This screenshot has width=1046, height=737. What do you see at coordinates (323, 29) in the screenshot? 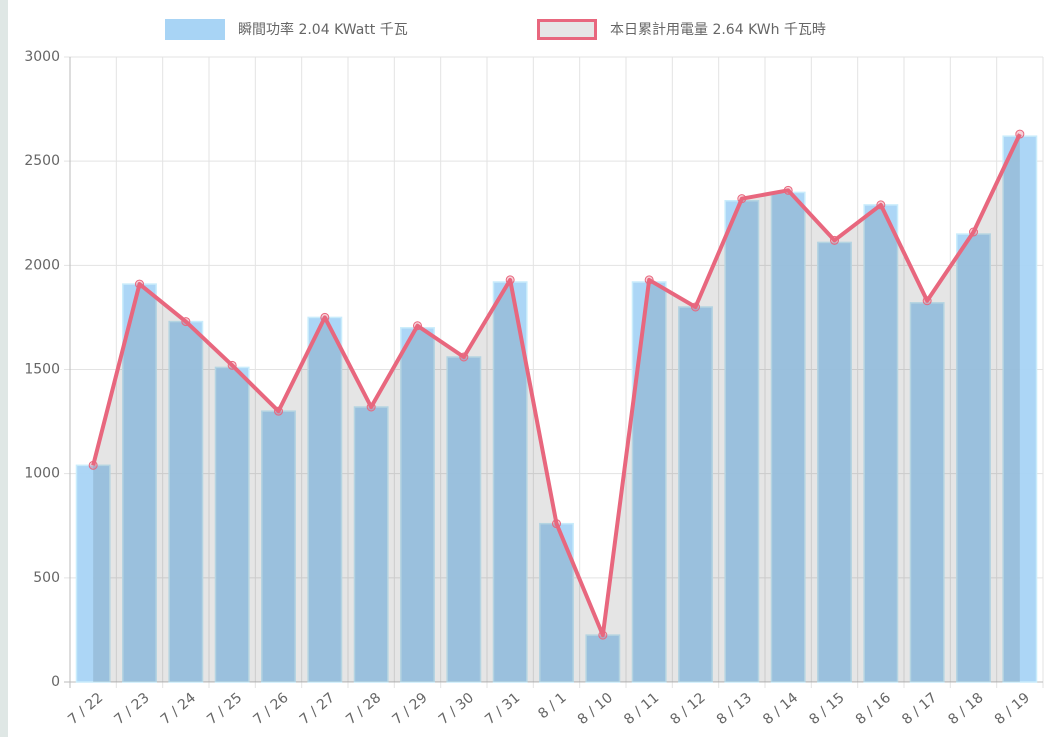
I see `legend-label: 瞬間功率 2.04 KWatt 千瓦` at bounding box center [323, 29].